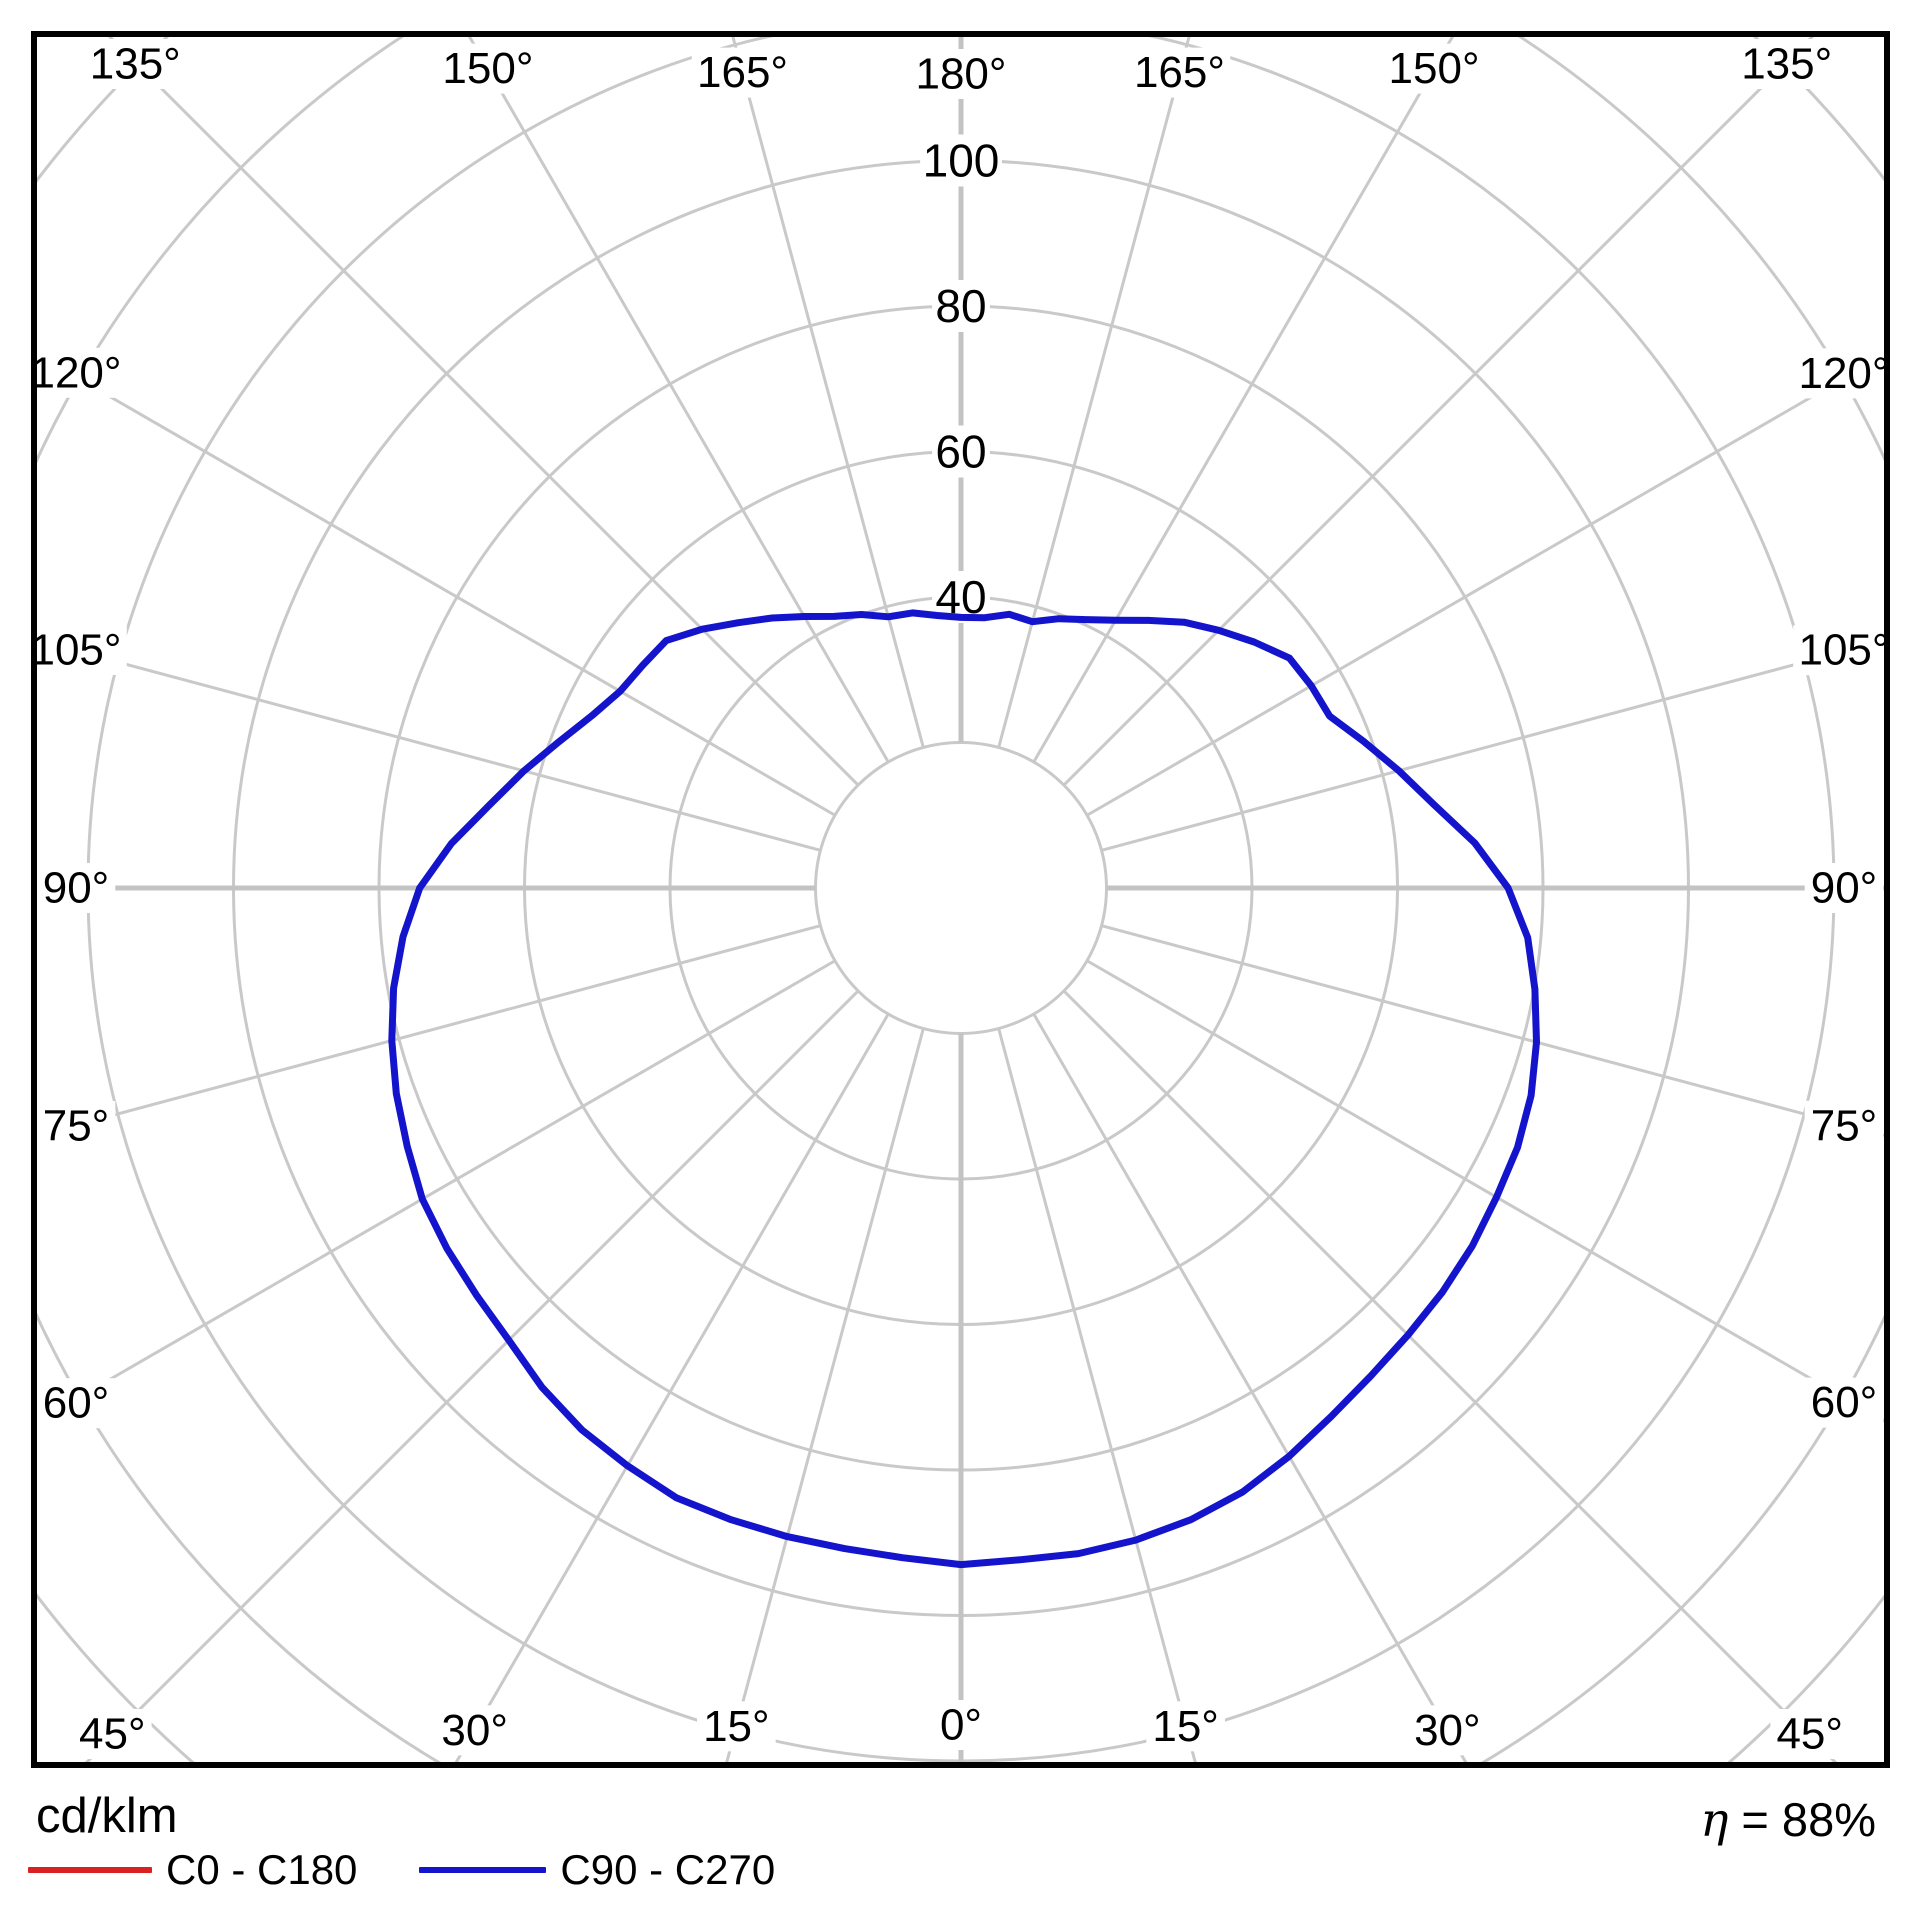 The height and width of the screenshot is (1920, 1920). What do you see at coordinates (1808, 1819) in the screenshot?
I see `eta-value: = 88%` at bounding box center [1808, 1819].